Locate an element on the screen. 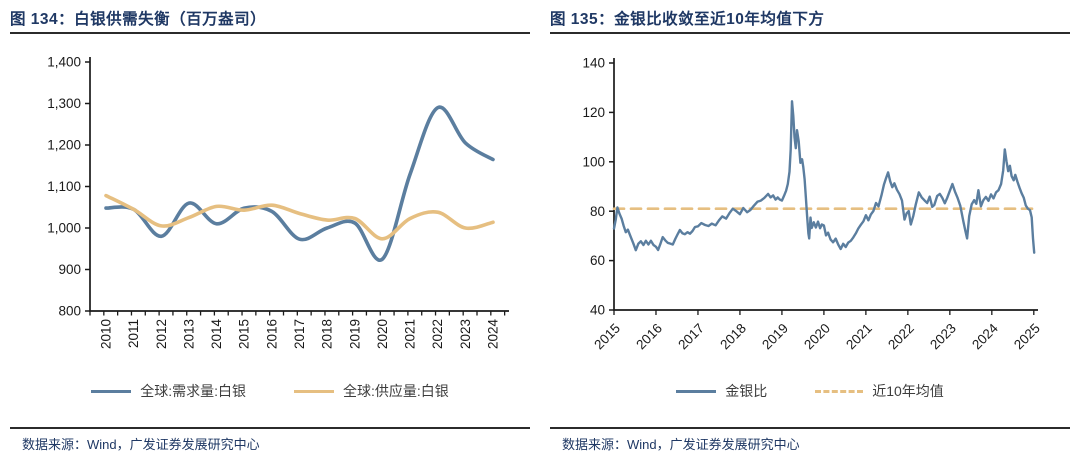  legend-item-supply: 全球:供应量:白银 is located at coordinates (371, 391).